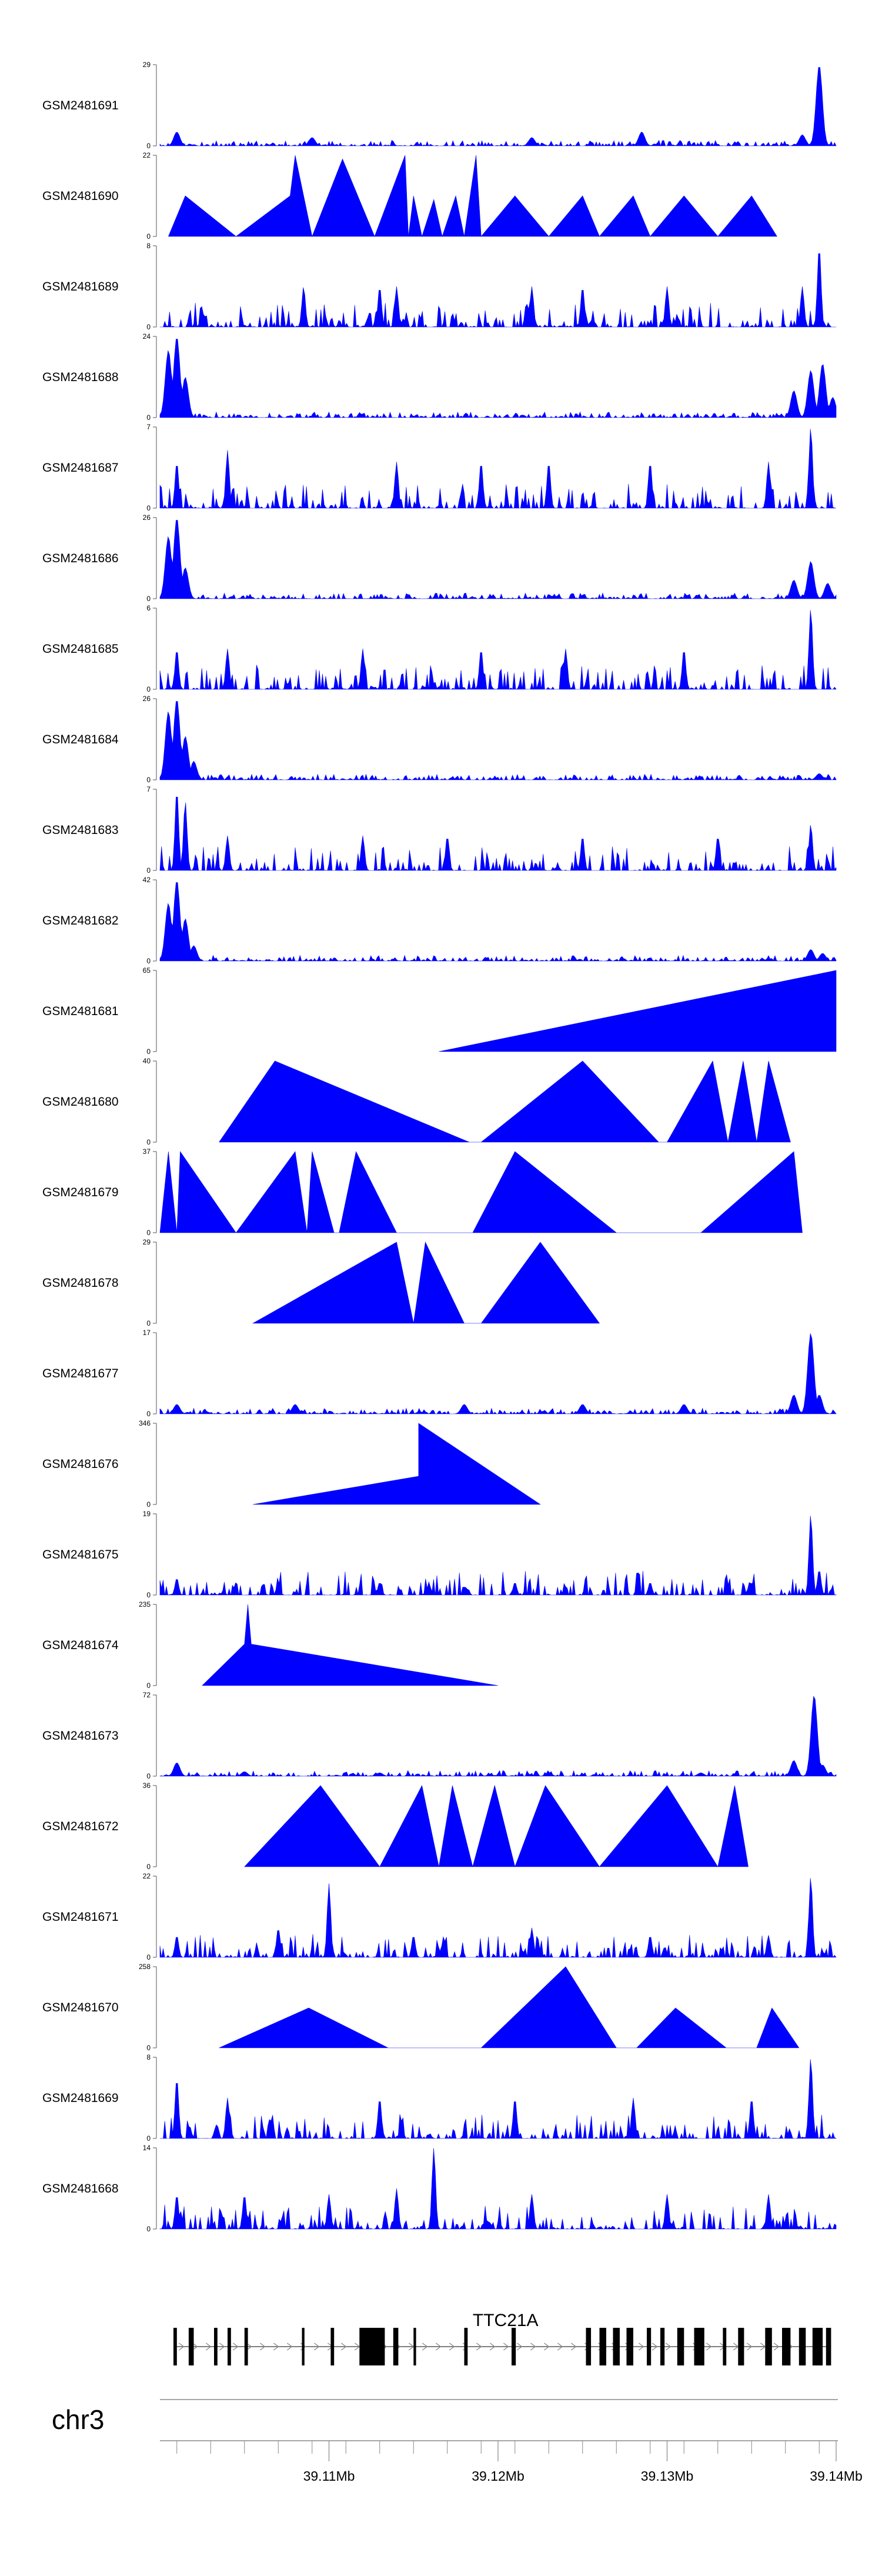 The width and height of the screenshot is (882, 2576). I want to click on track-GSM2481682: GSM2481682 42 0, so click(439, 920).